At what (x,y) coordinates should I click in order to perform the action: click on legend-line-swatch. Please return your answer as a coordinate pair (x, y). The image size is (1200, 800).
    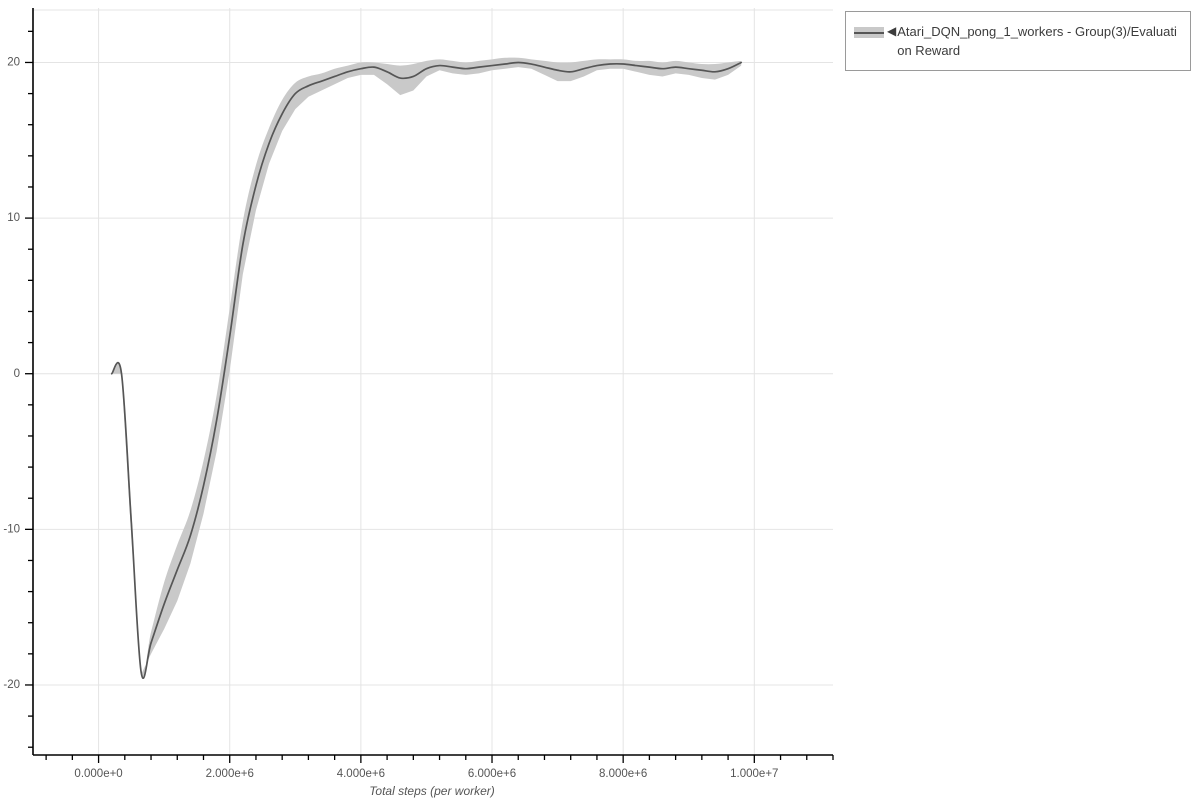
    Looking at the image, I should click on (869, 33).